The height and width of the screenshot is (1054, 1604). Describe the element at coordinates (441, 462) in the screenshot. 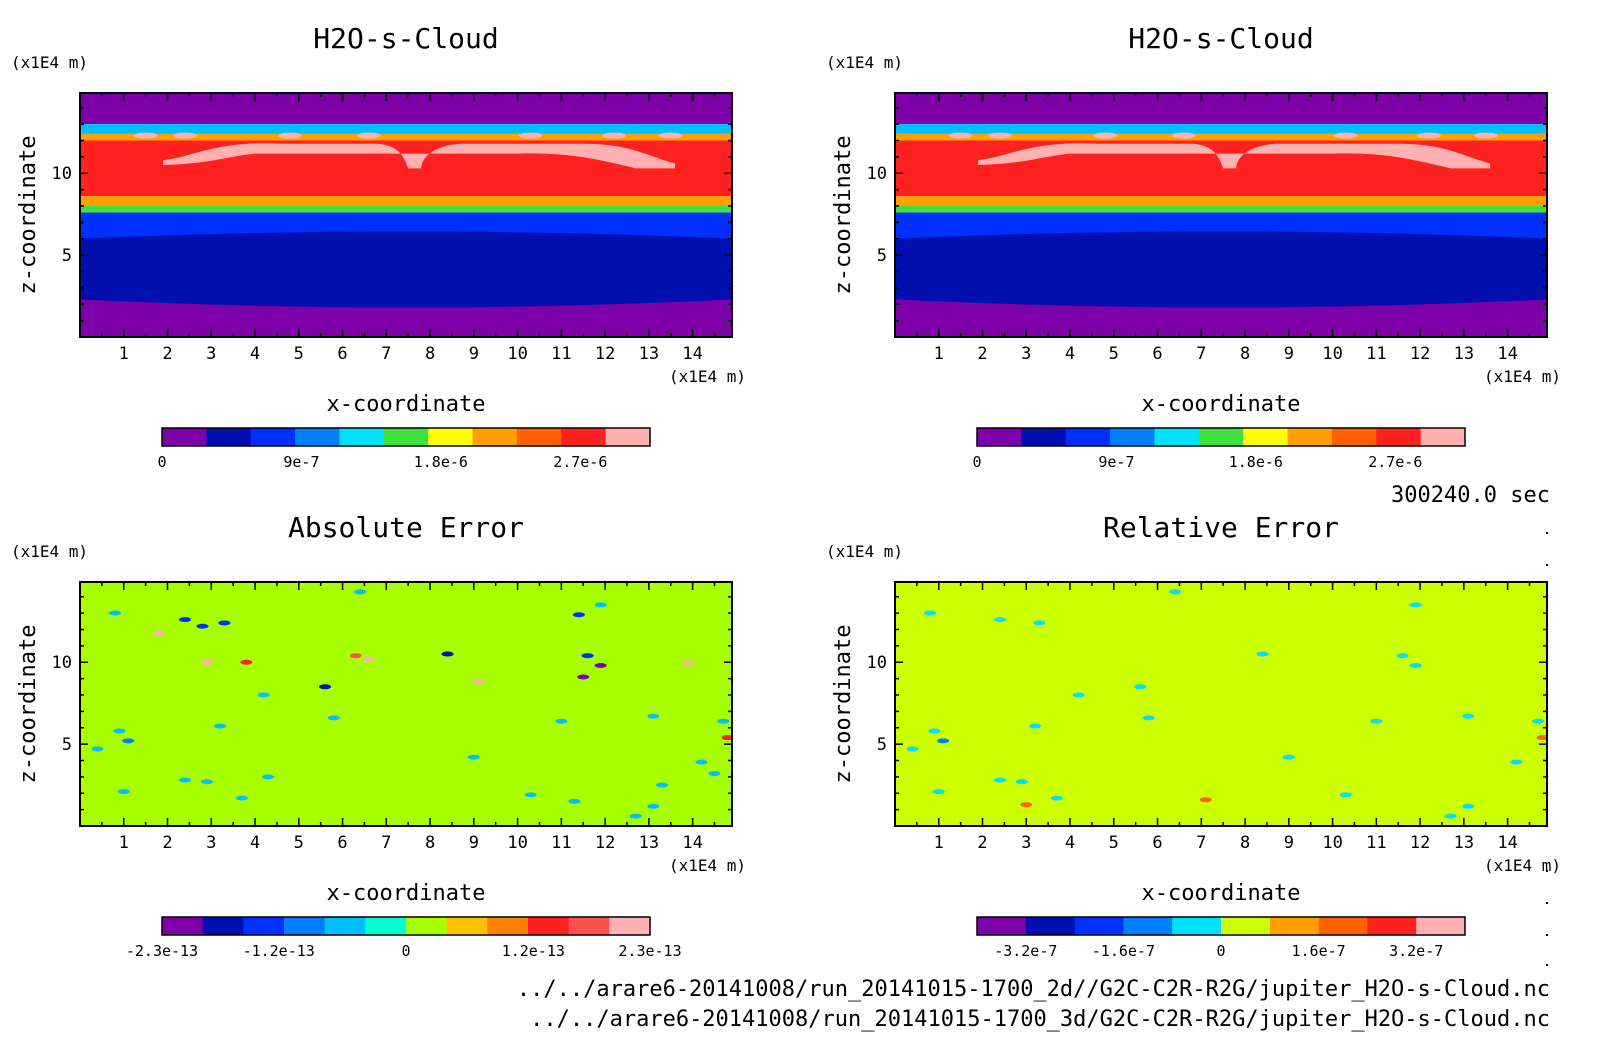

I see `colorbar-label: 1.8e-6` at that location.